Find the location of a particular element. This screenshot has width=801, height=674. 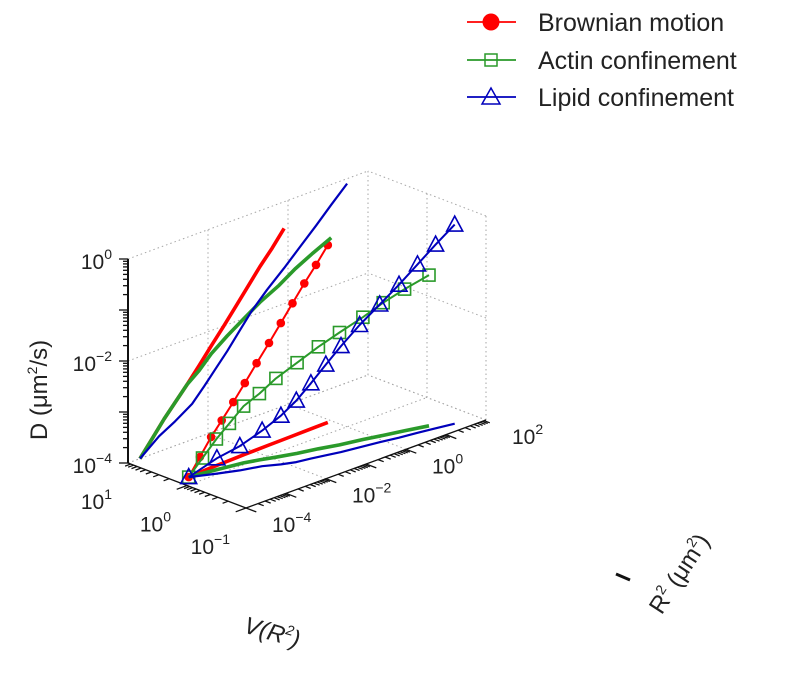

legend-marker-circle-icon is located at coordinates (491, 22).